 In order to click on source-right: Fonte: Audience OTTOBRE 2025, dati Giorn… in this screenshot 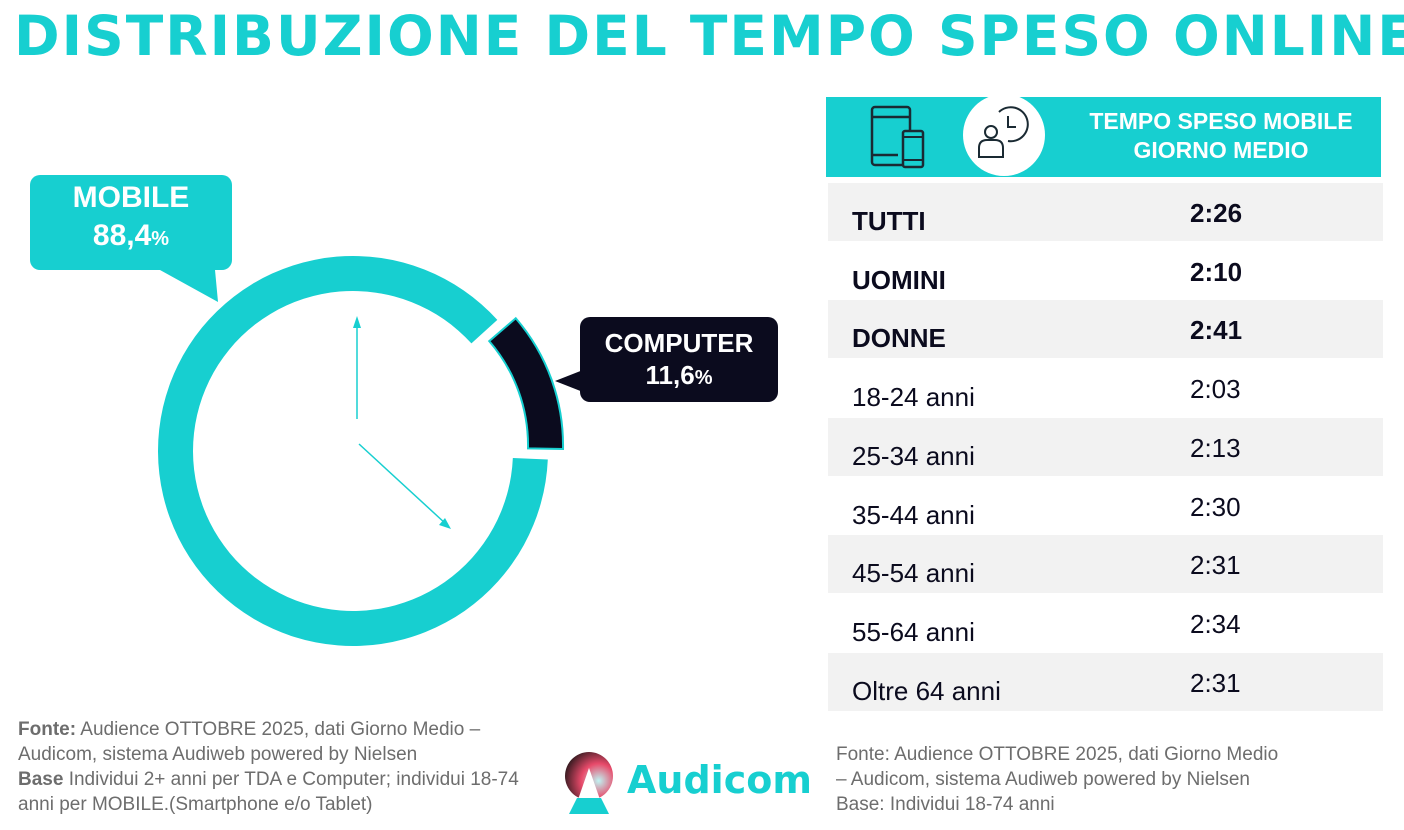, I will do `click(1057, 779)`.